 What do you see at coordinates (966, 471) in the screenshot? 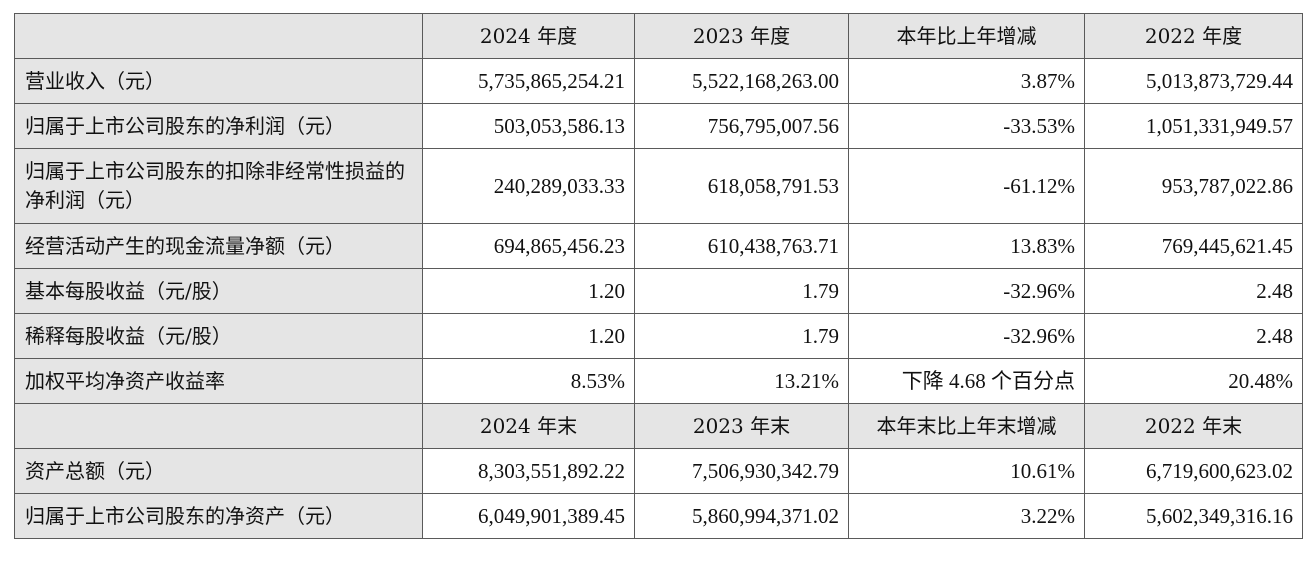
I see `cell-value: 10.61%` at bounding box center [966, 471].